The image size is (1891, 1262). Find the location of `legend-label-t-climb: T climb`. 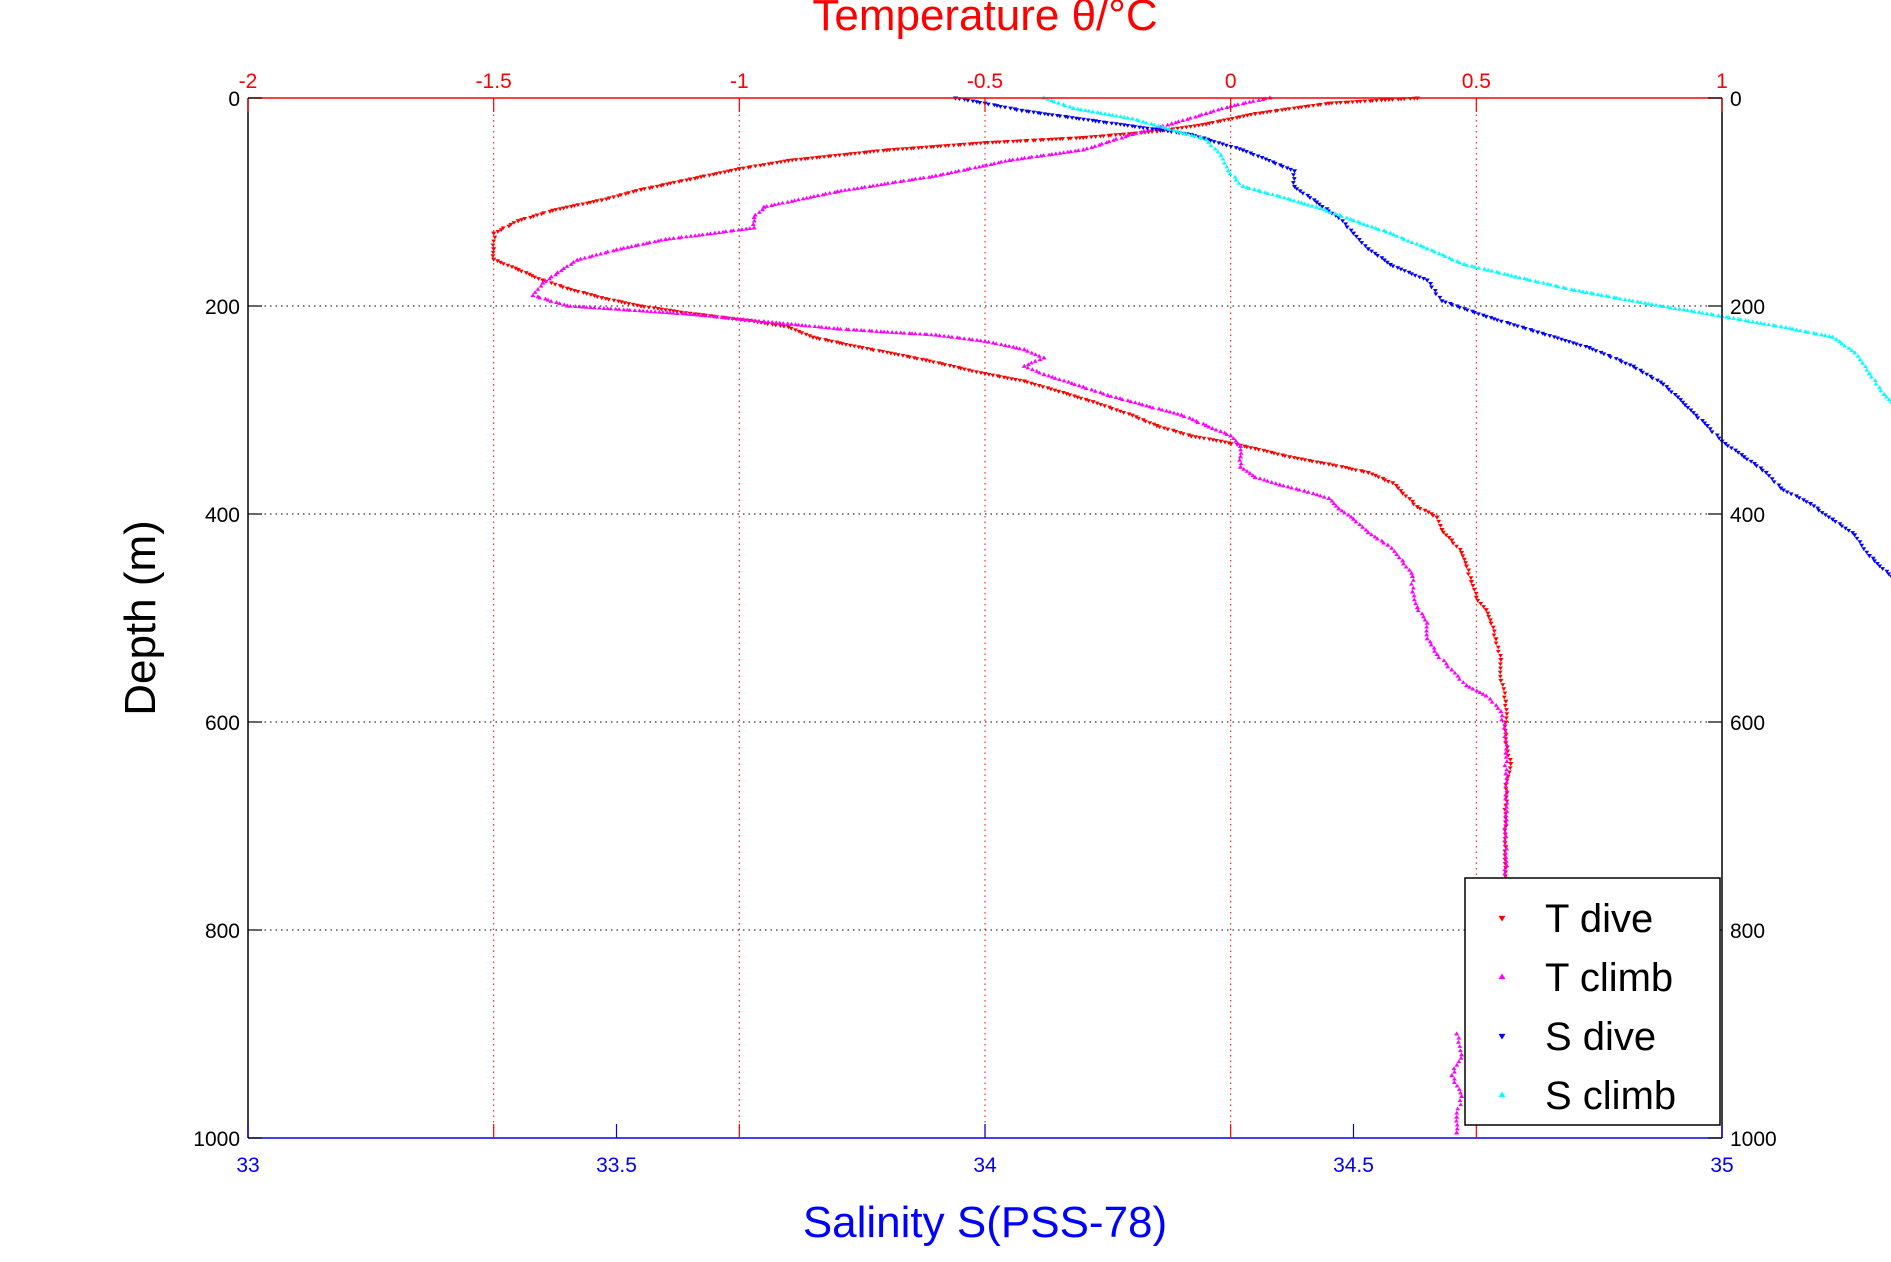

legend-label-t-climb: T climb is located at coordinates (1609, 978).